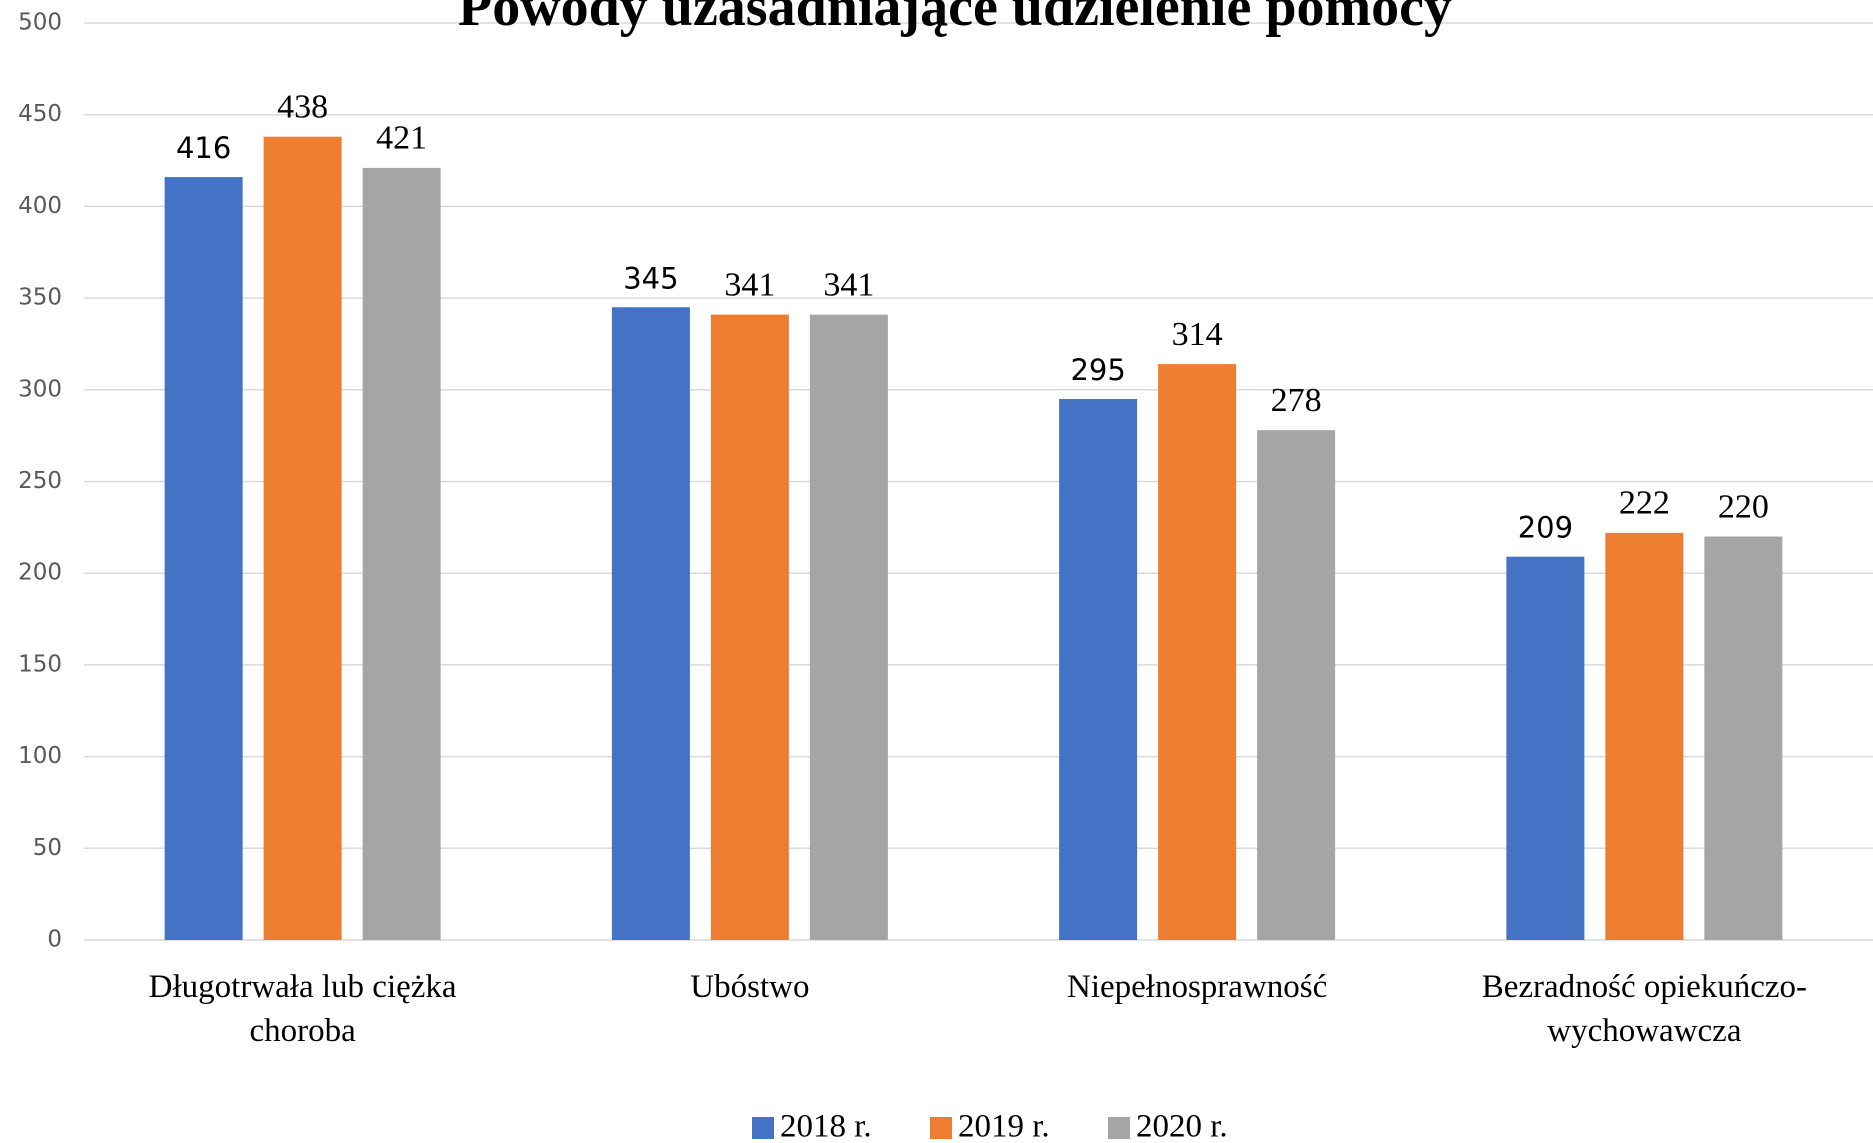  What do you see at coordinates (1644, 503) in the screenshot?
I see `value-label: 222` at bounding box center [1644, 503].